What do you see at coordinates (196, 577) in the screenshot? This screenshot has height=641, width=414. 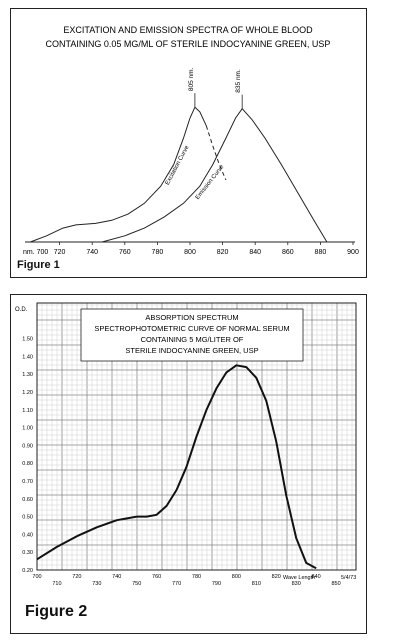 I see `x-tick-label-upper: 780` at bounding box center [196, 577].